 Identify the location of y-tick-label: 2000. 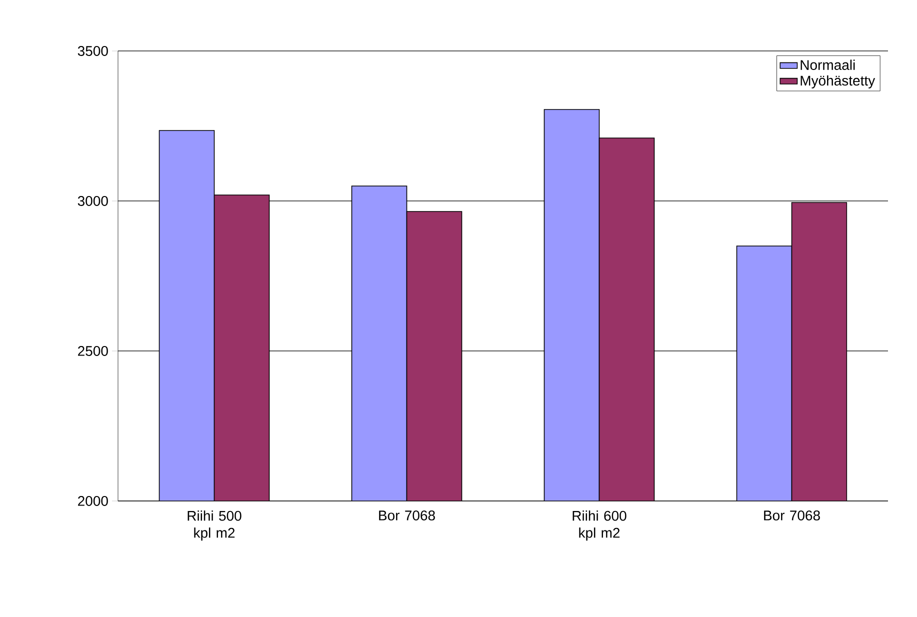
(93, 501).